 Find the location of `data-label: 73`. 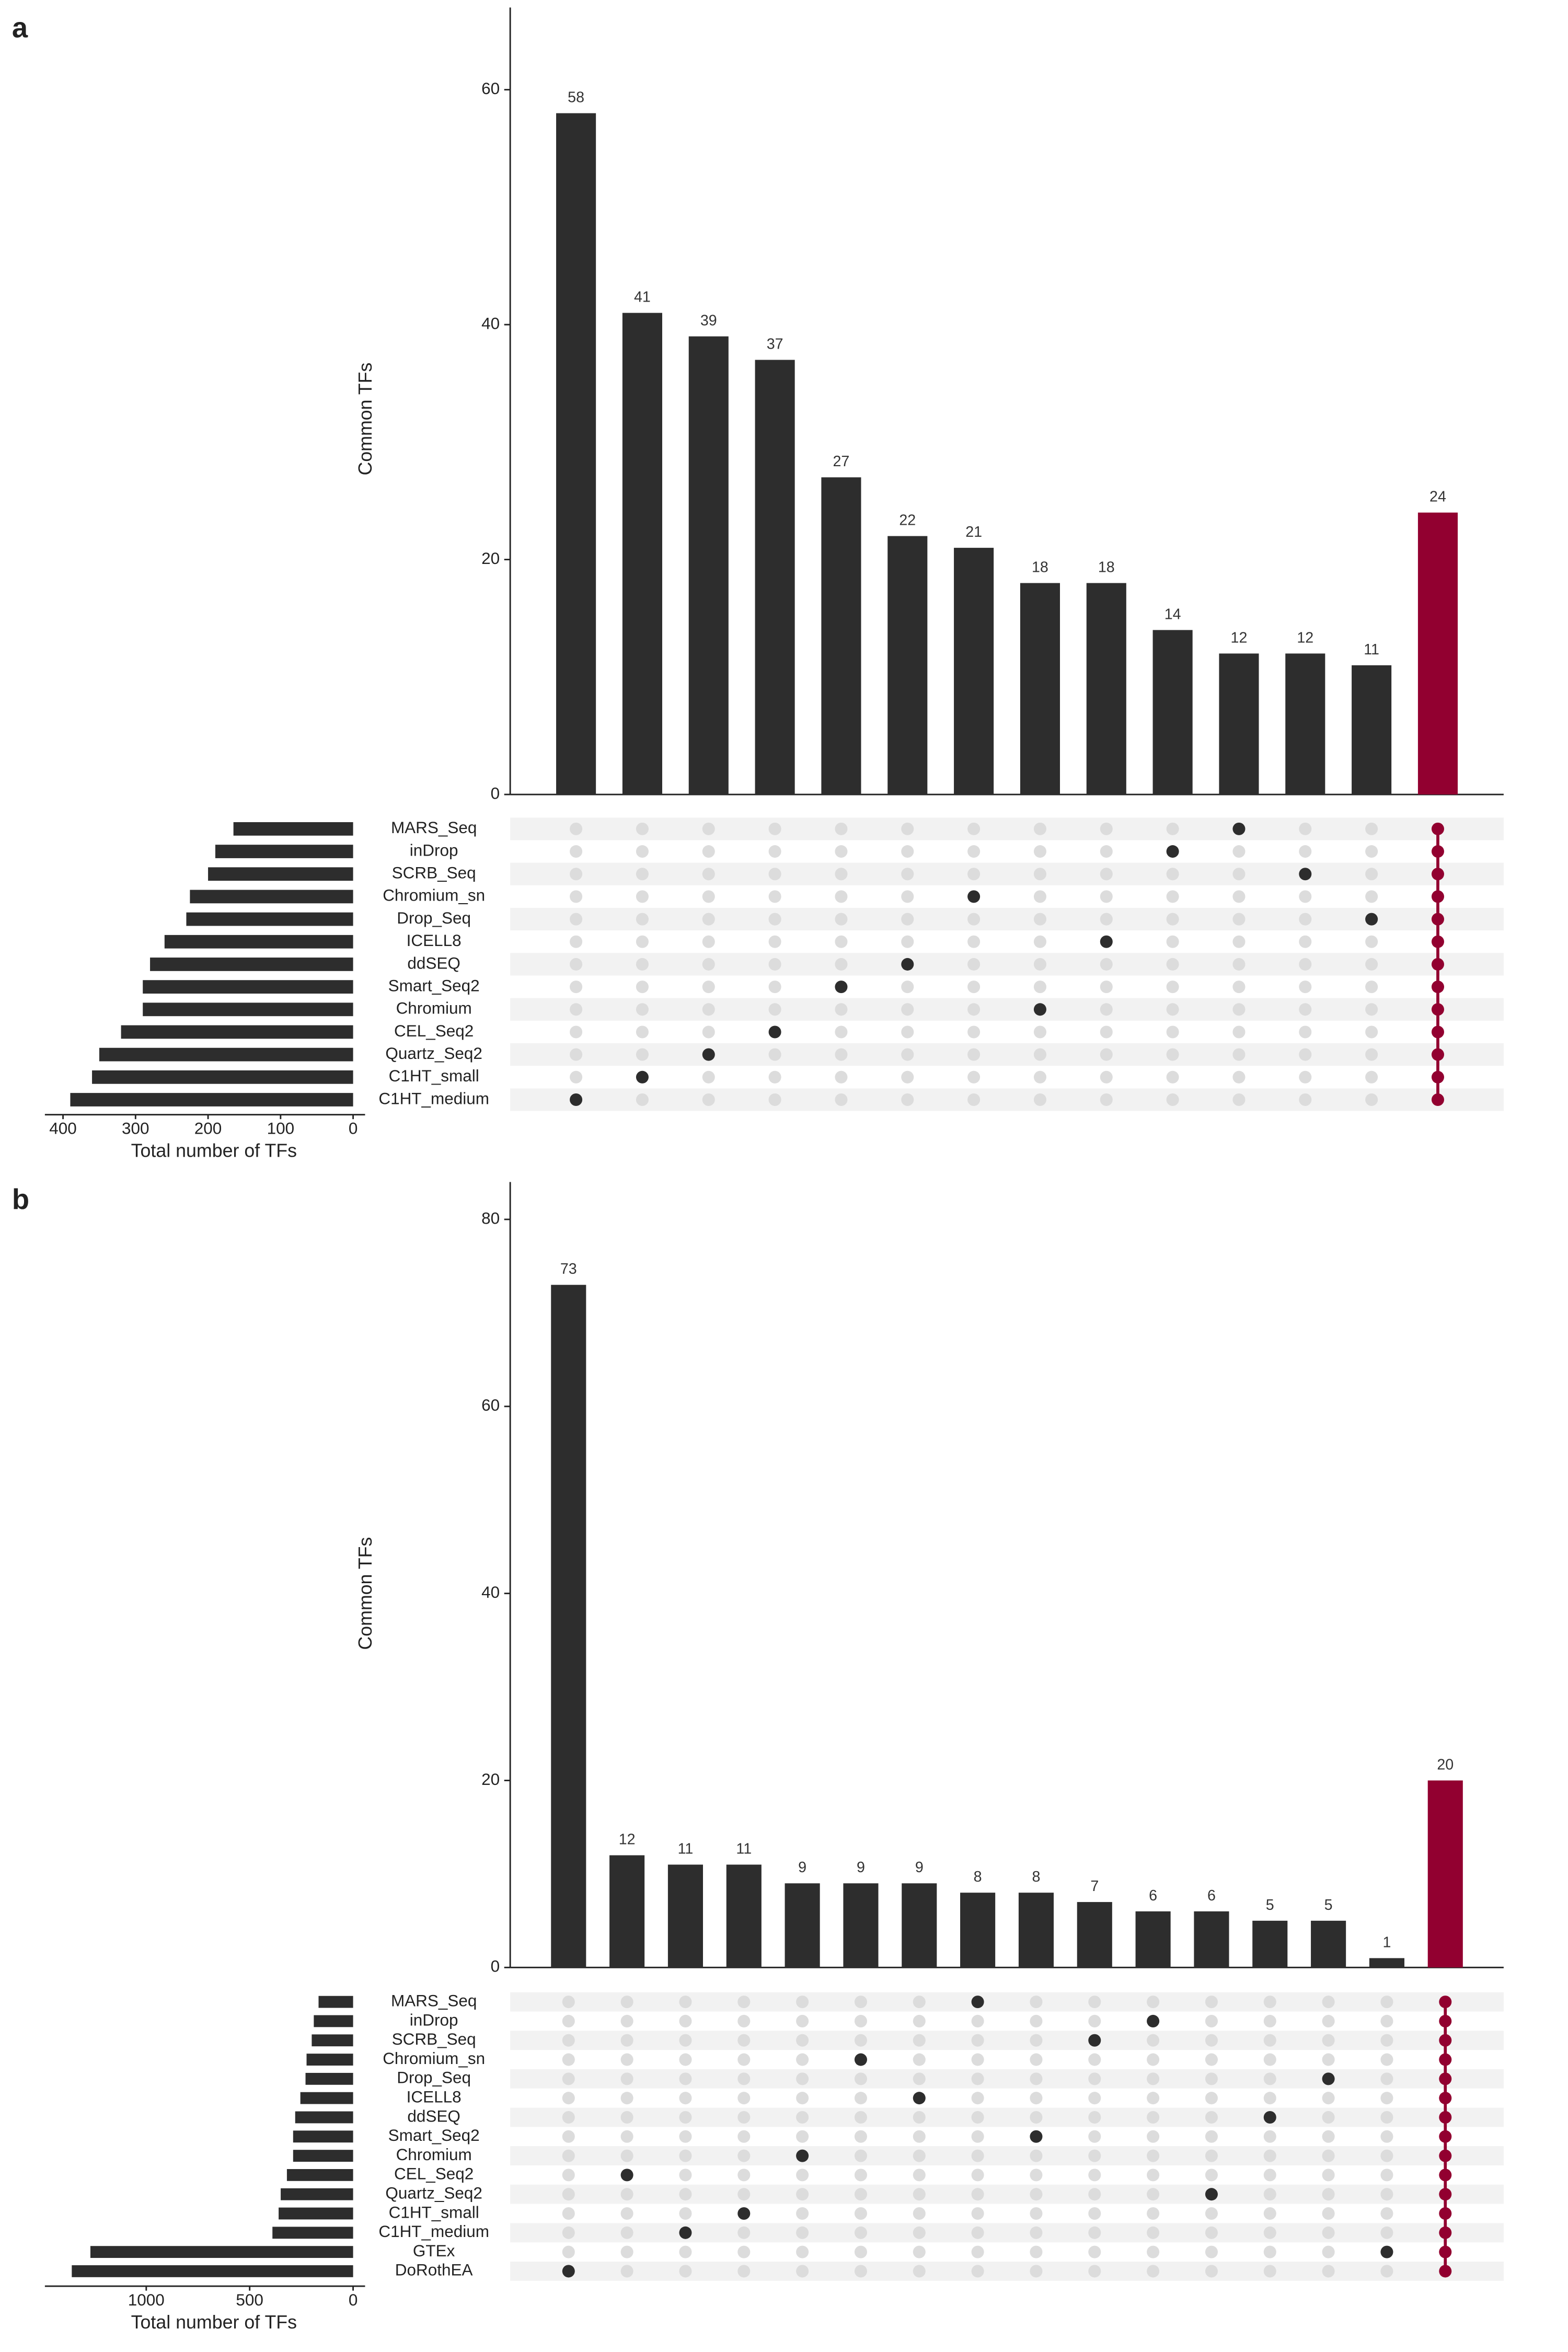

data-label: 73 is located at coordinates (568, 1269).